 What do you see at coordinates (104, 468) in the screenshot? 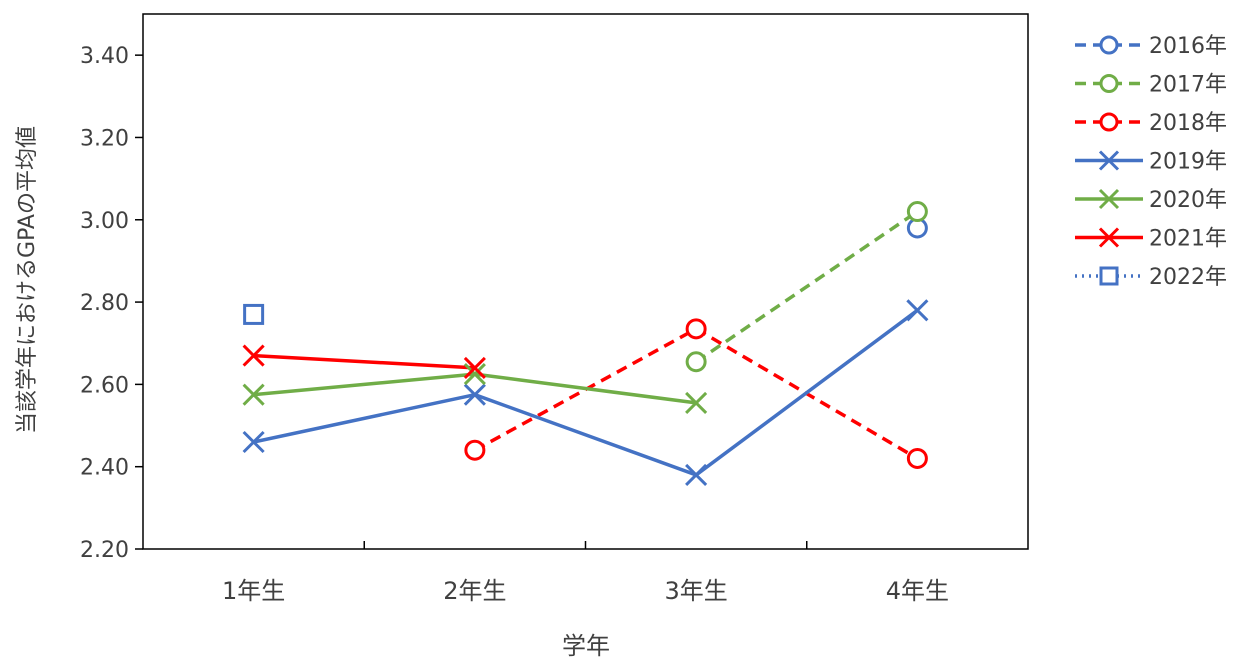
I see `y-tick-label: 2.40` at bounding box center [104, 468].